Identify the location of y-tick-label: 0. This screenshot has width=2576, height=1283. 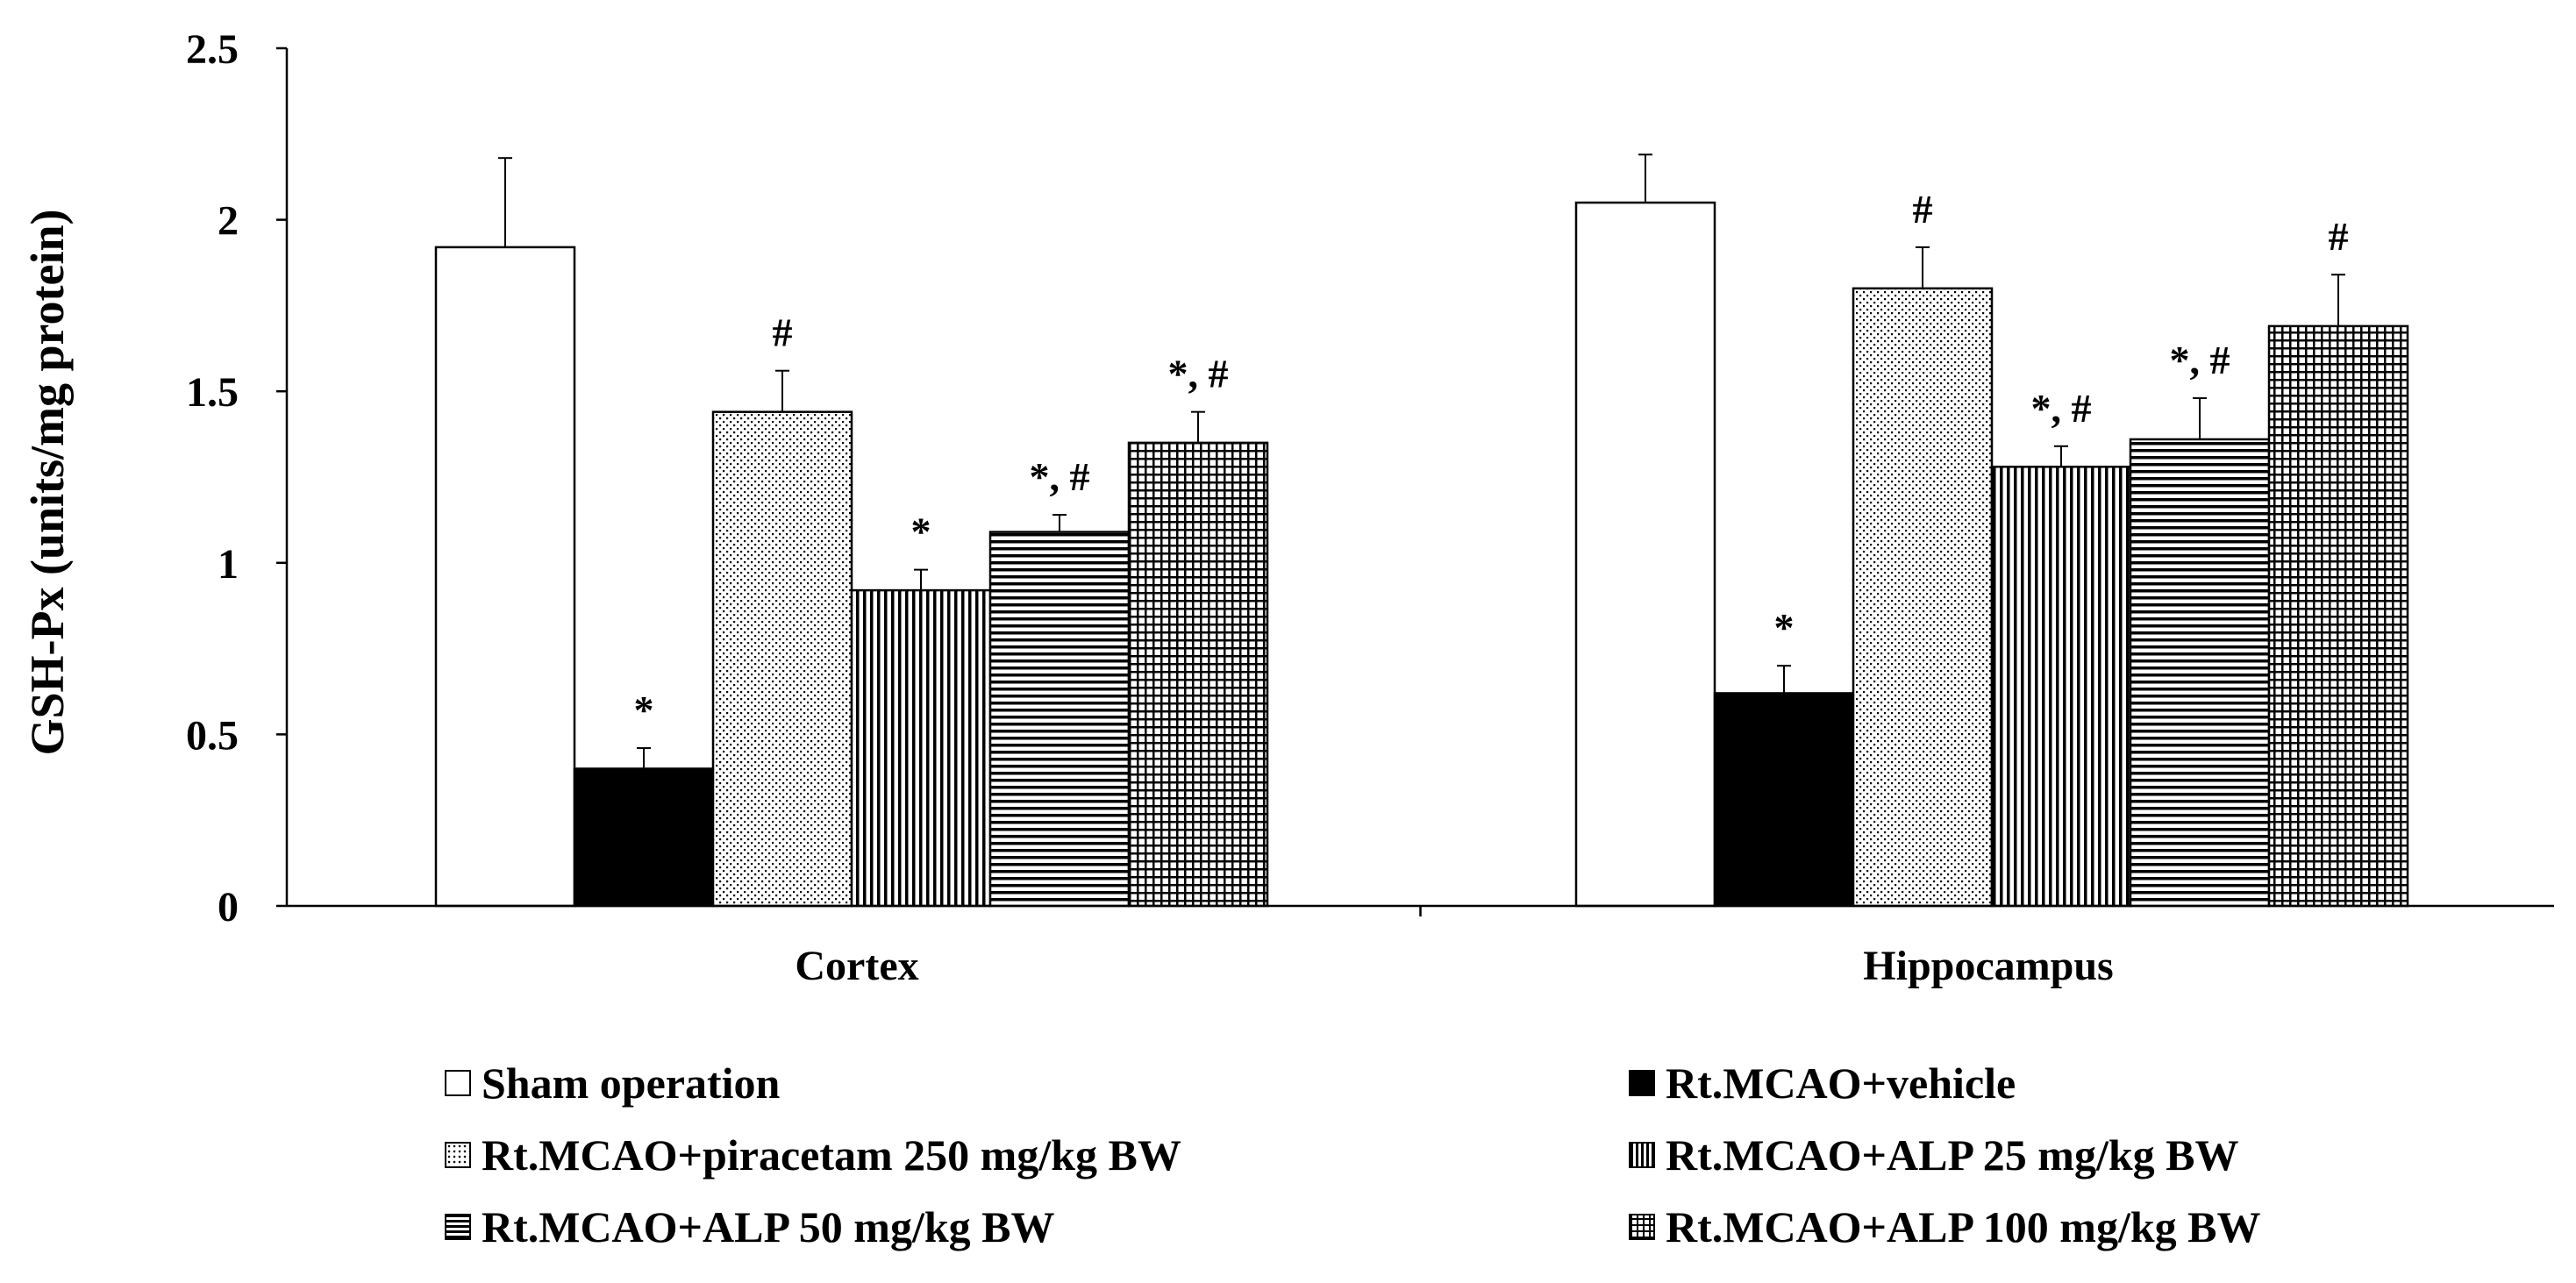
(229, 907).